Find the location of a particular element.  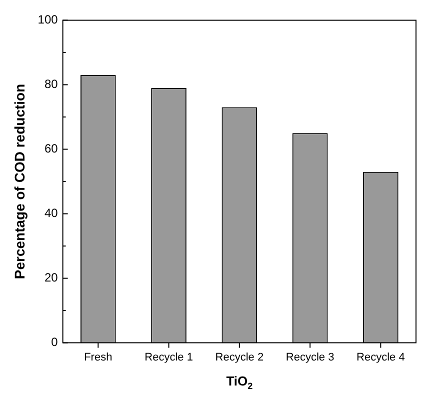

y-tick-label: 80 is located at coordinates (51, 84).